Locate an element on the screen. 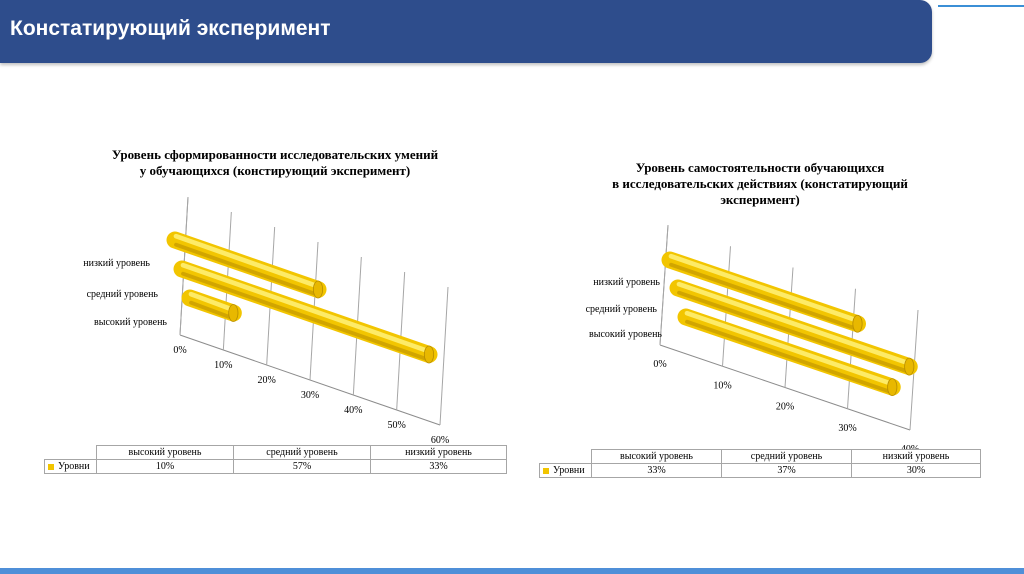 Image resolution: width=1024 pixels, height=574 pixels. table-value-cell: 37% is located at coordinates (786, 470).